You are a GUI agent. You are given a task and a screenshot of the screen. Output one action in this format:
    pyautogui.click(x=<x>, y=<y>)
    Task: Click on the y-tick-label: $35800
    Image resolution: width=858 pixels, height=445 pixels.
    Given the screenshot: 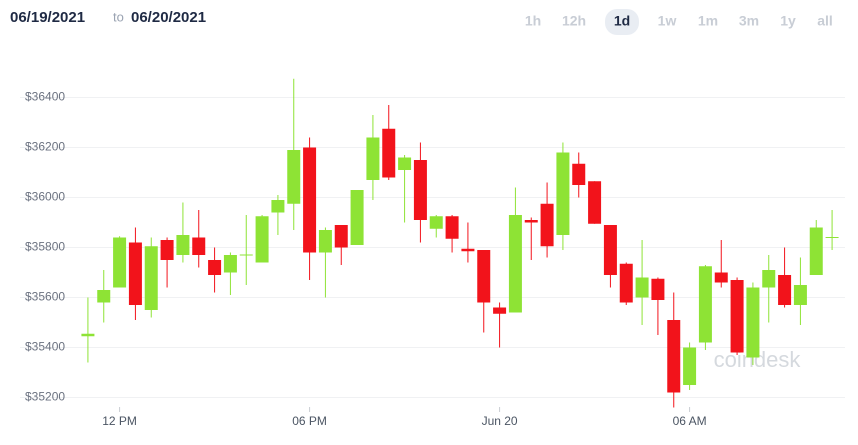 What is the action you would take?
    pyautogui.click(x=45, y=247)
    